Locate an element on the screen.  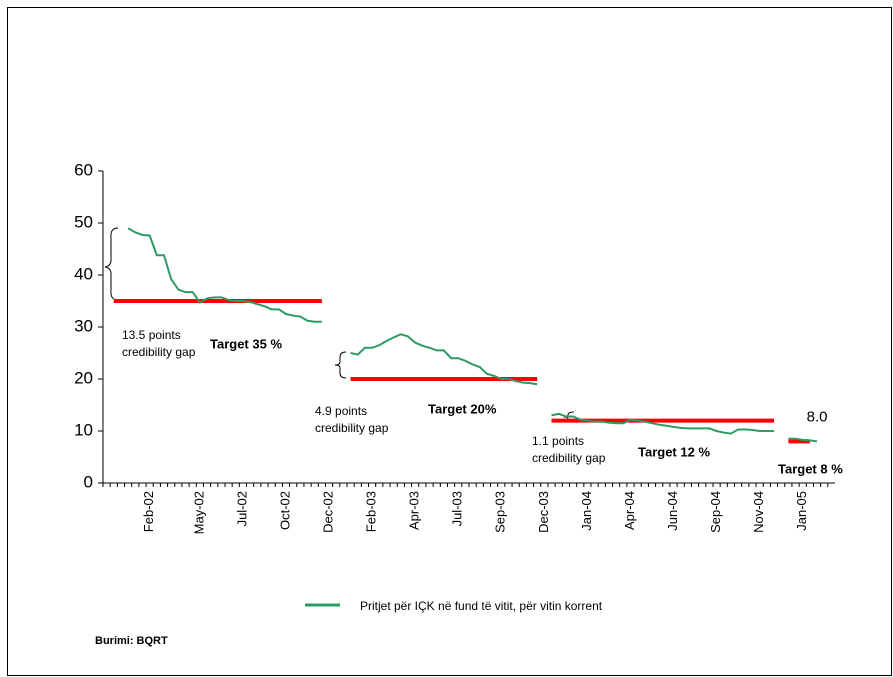
x-tick-label: Nov-04 is located at coordinates (758, 512).